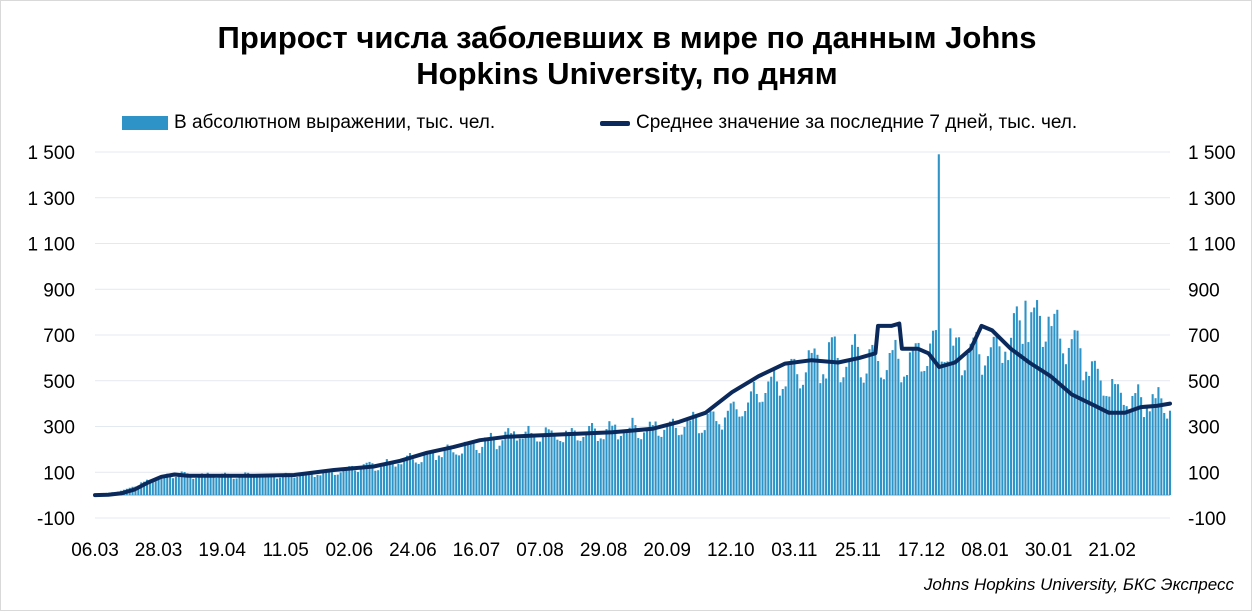 The height and width of the screenshot is (613, 1254). Describe the element at coordinates (1204, 290) in the screenshot. I see `y-tick-right: 900` at that location.